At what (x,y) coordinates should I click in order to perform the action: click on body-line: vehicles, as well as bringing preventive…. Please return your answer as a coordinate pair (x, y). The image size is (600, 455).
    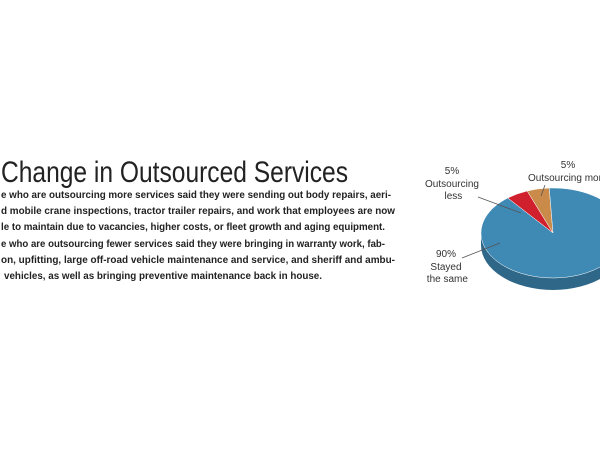
    Looking at the image, I should click on (163, 276).